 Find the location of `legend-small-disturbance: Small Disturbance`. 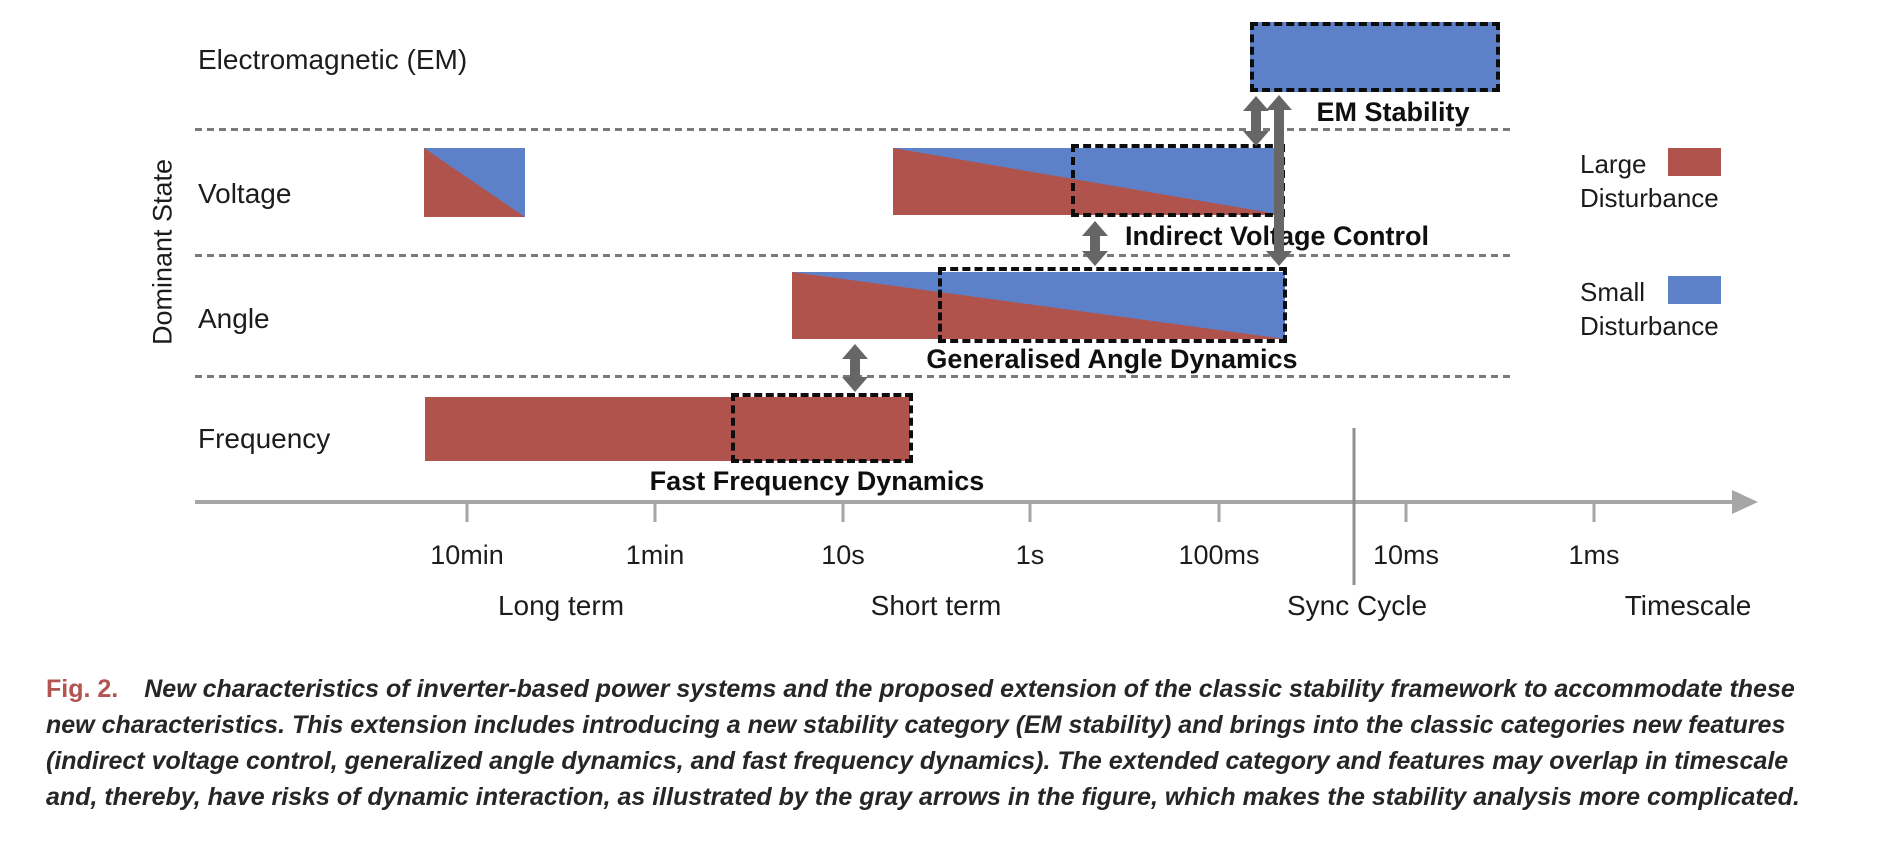

legend-small-disturbance: Small Disturbance is located at coordinates (1649, 309).